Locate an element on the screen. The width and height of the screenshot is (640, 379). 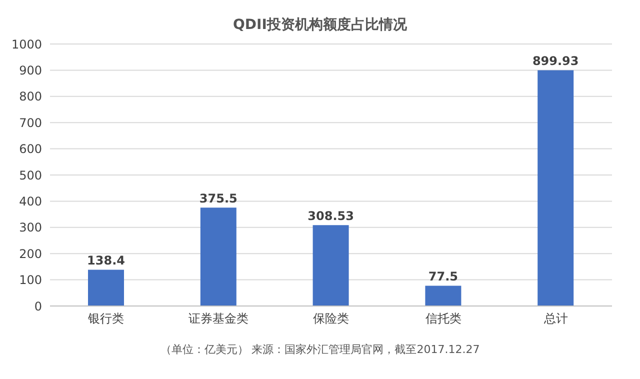
y-tick-label: 900 is located at coordinates (30, 70).